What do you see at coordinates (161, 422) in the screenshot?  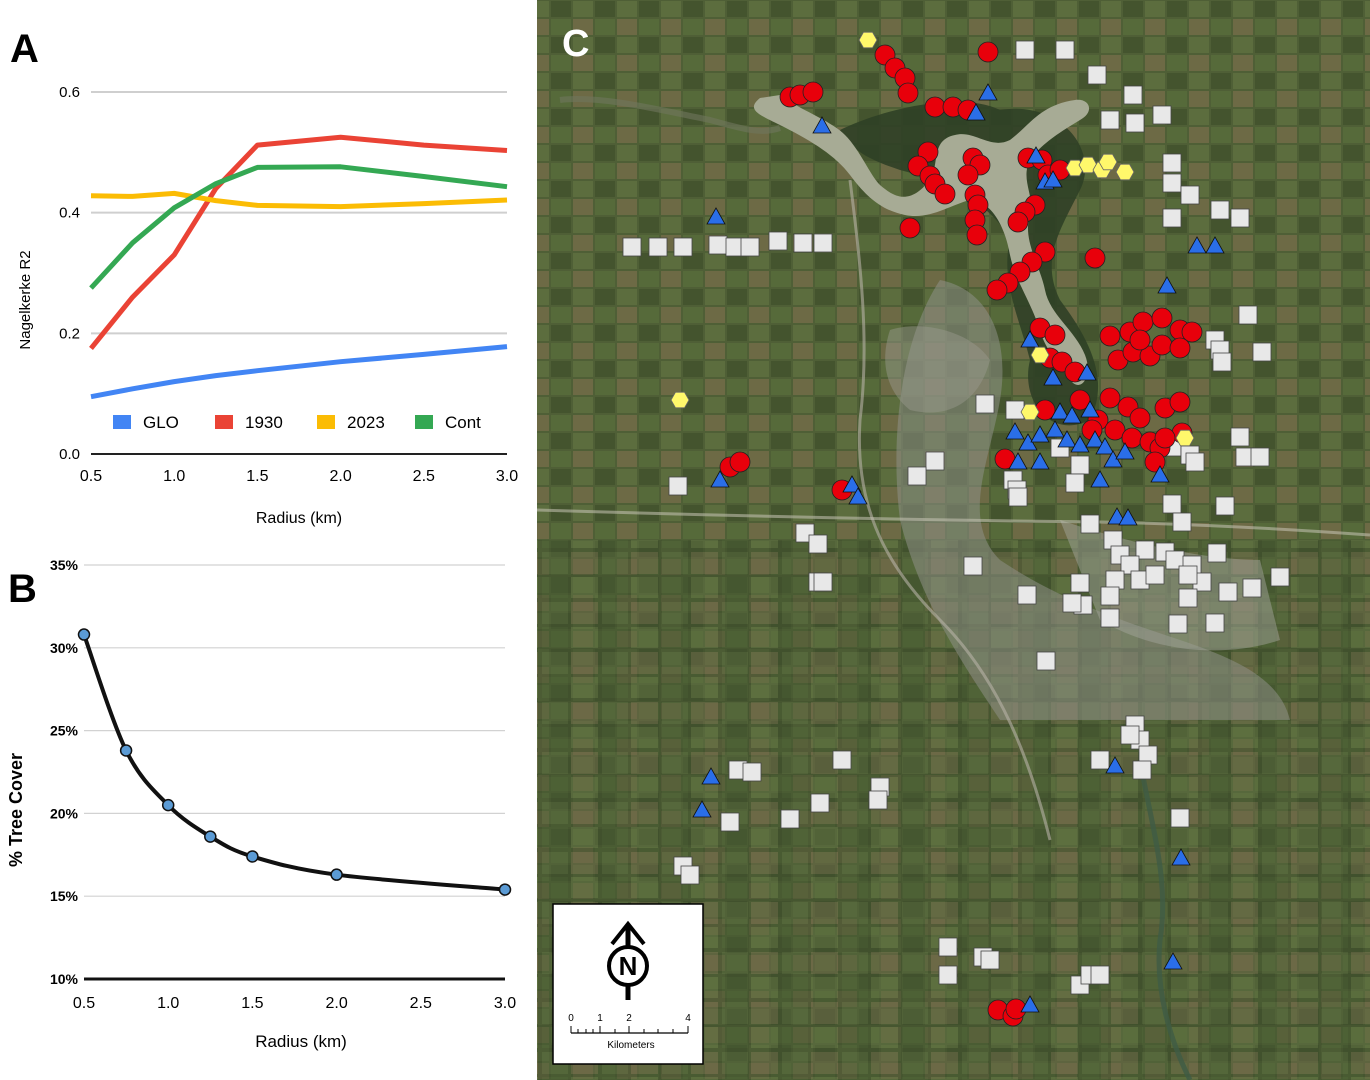 I see `legend-label-glo: GLO` at bounding box center [161, 422].